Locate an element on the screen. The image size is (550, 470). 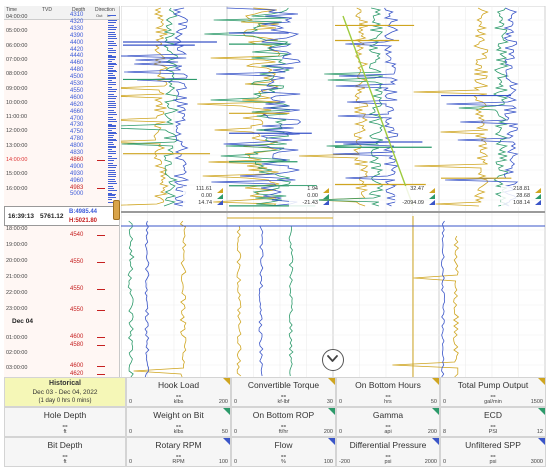
cursor-readout: 16:39:13 5761.12 B:4985.44 H:5021.80 is located at coordinates (61, 216).